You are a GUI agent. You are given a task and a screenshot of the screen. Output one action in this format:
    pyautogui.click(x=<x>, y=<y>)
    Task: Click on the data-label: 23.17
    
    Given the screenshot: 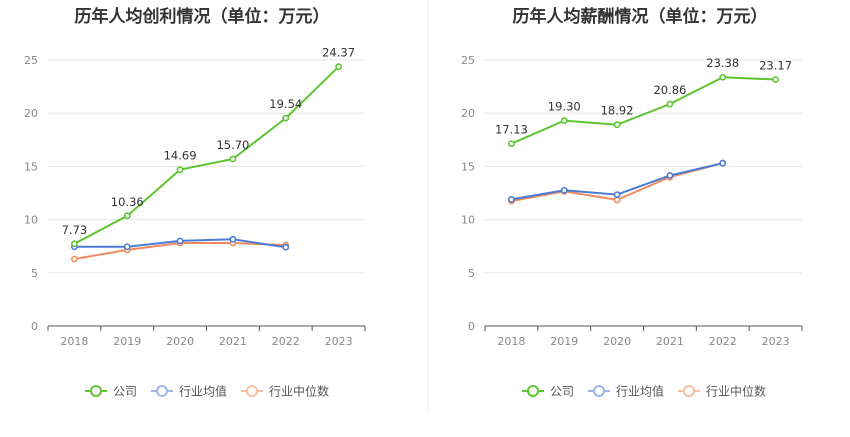 What is the action you would take?
    pyautogui.click(x=775, y=65)
    